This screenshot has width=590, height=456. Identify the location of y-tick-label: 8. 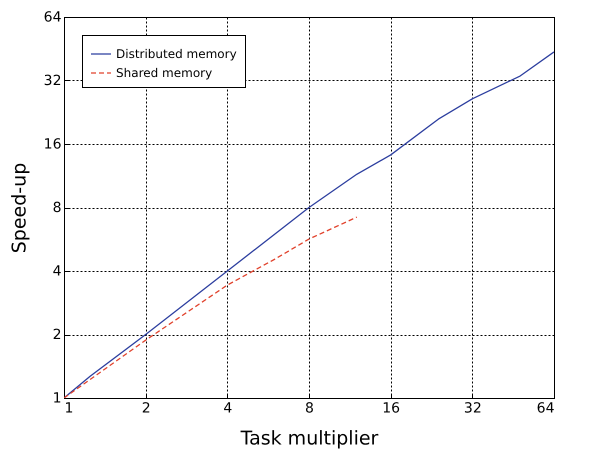
(57, 208).